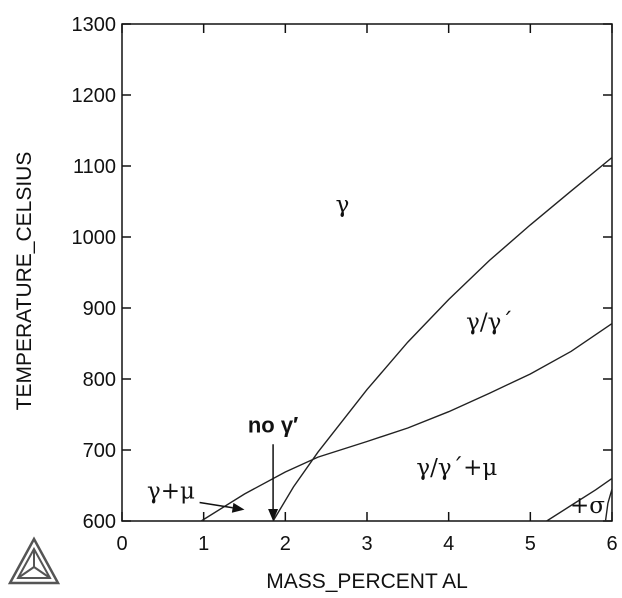  I want to click on gamma-mu-pointer-arrow, so click(222, 507).